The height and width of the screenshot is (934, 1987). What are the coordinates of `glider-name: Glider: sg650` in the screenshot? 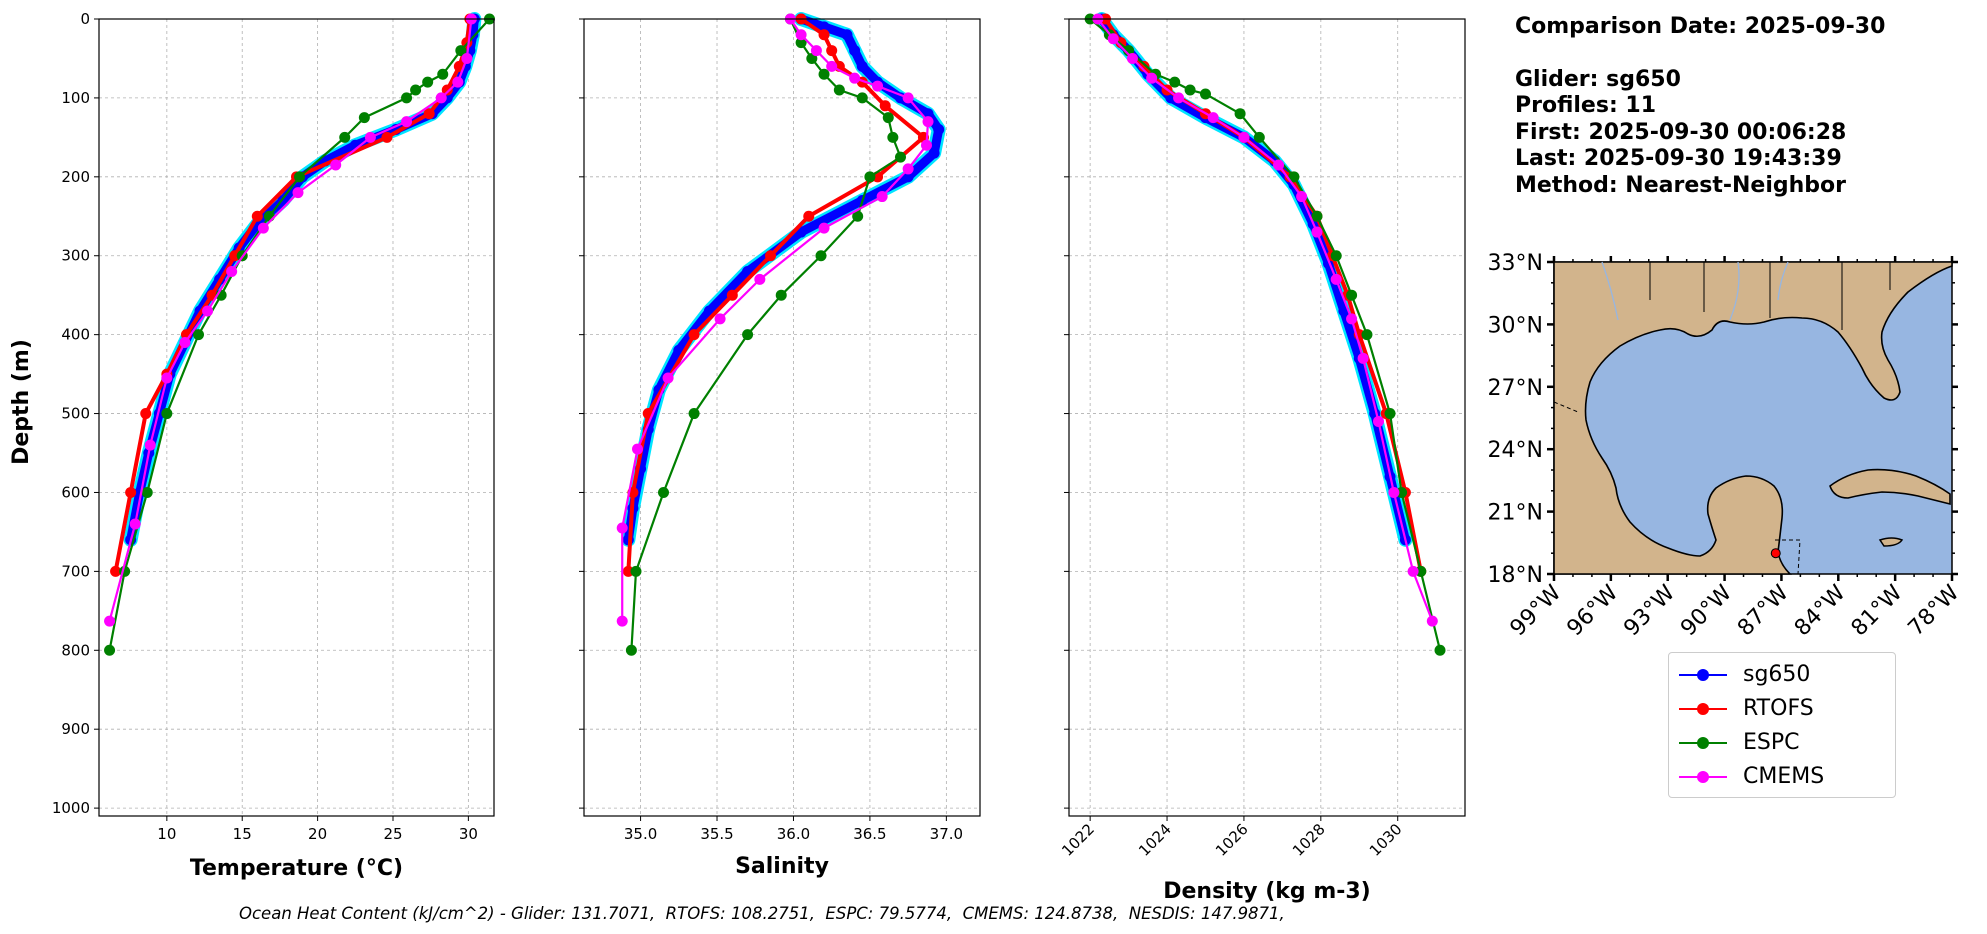 It's located at (1598, 79).